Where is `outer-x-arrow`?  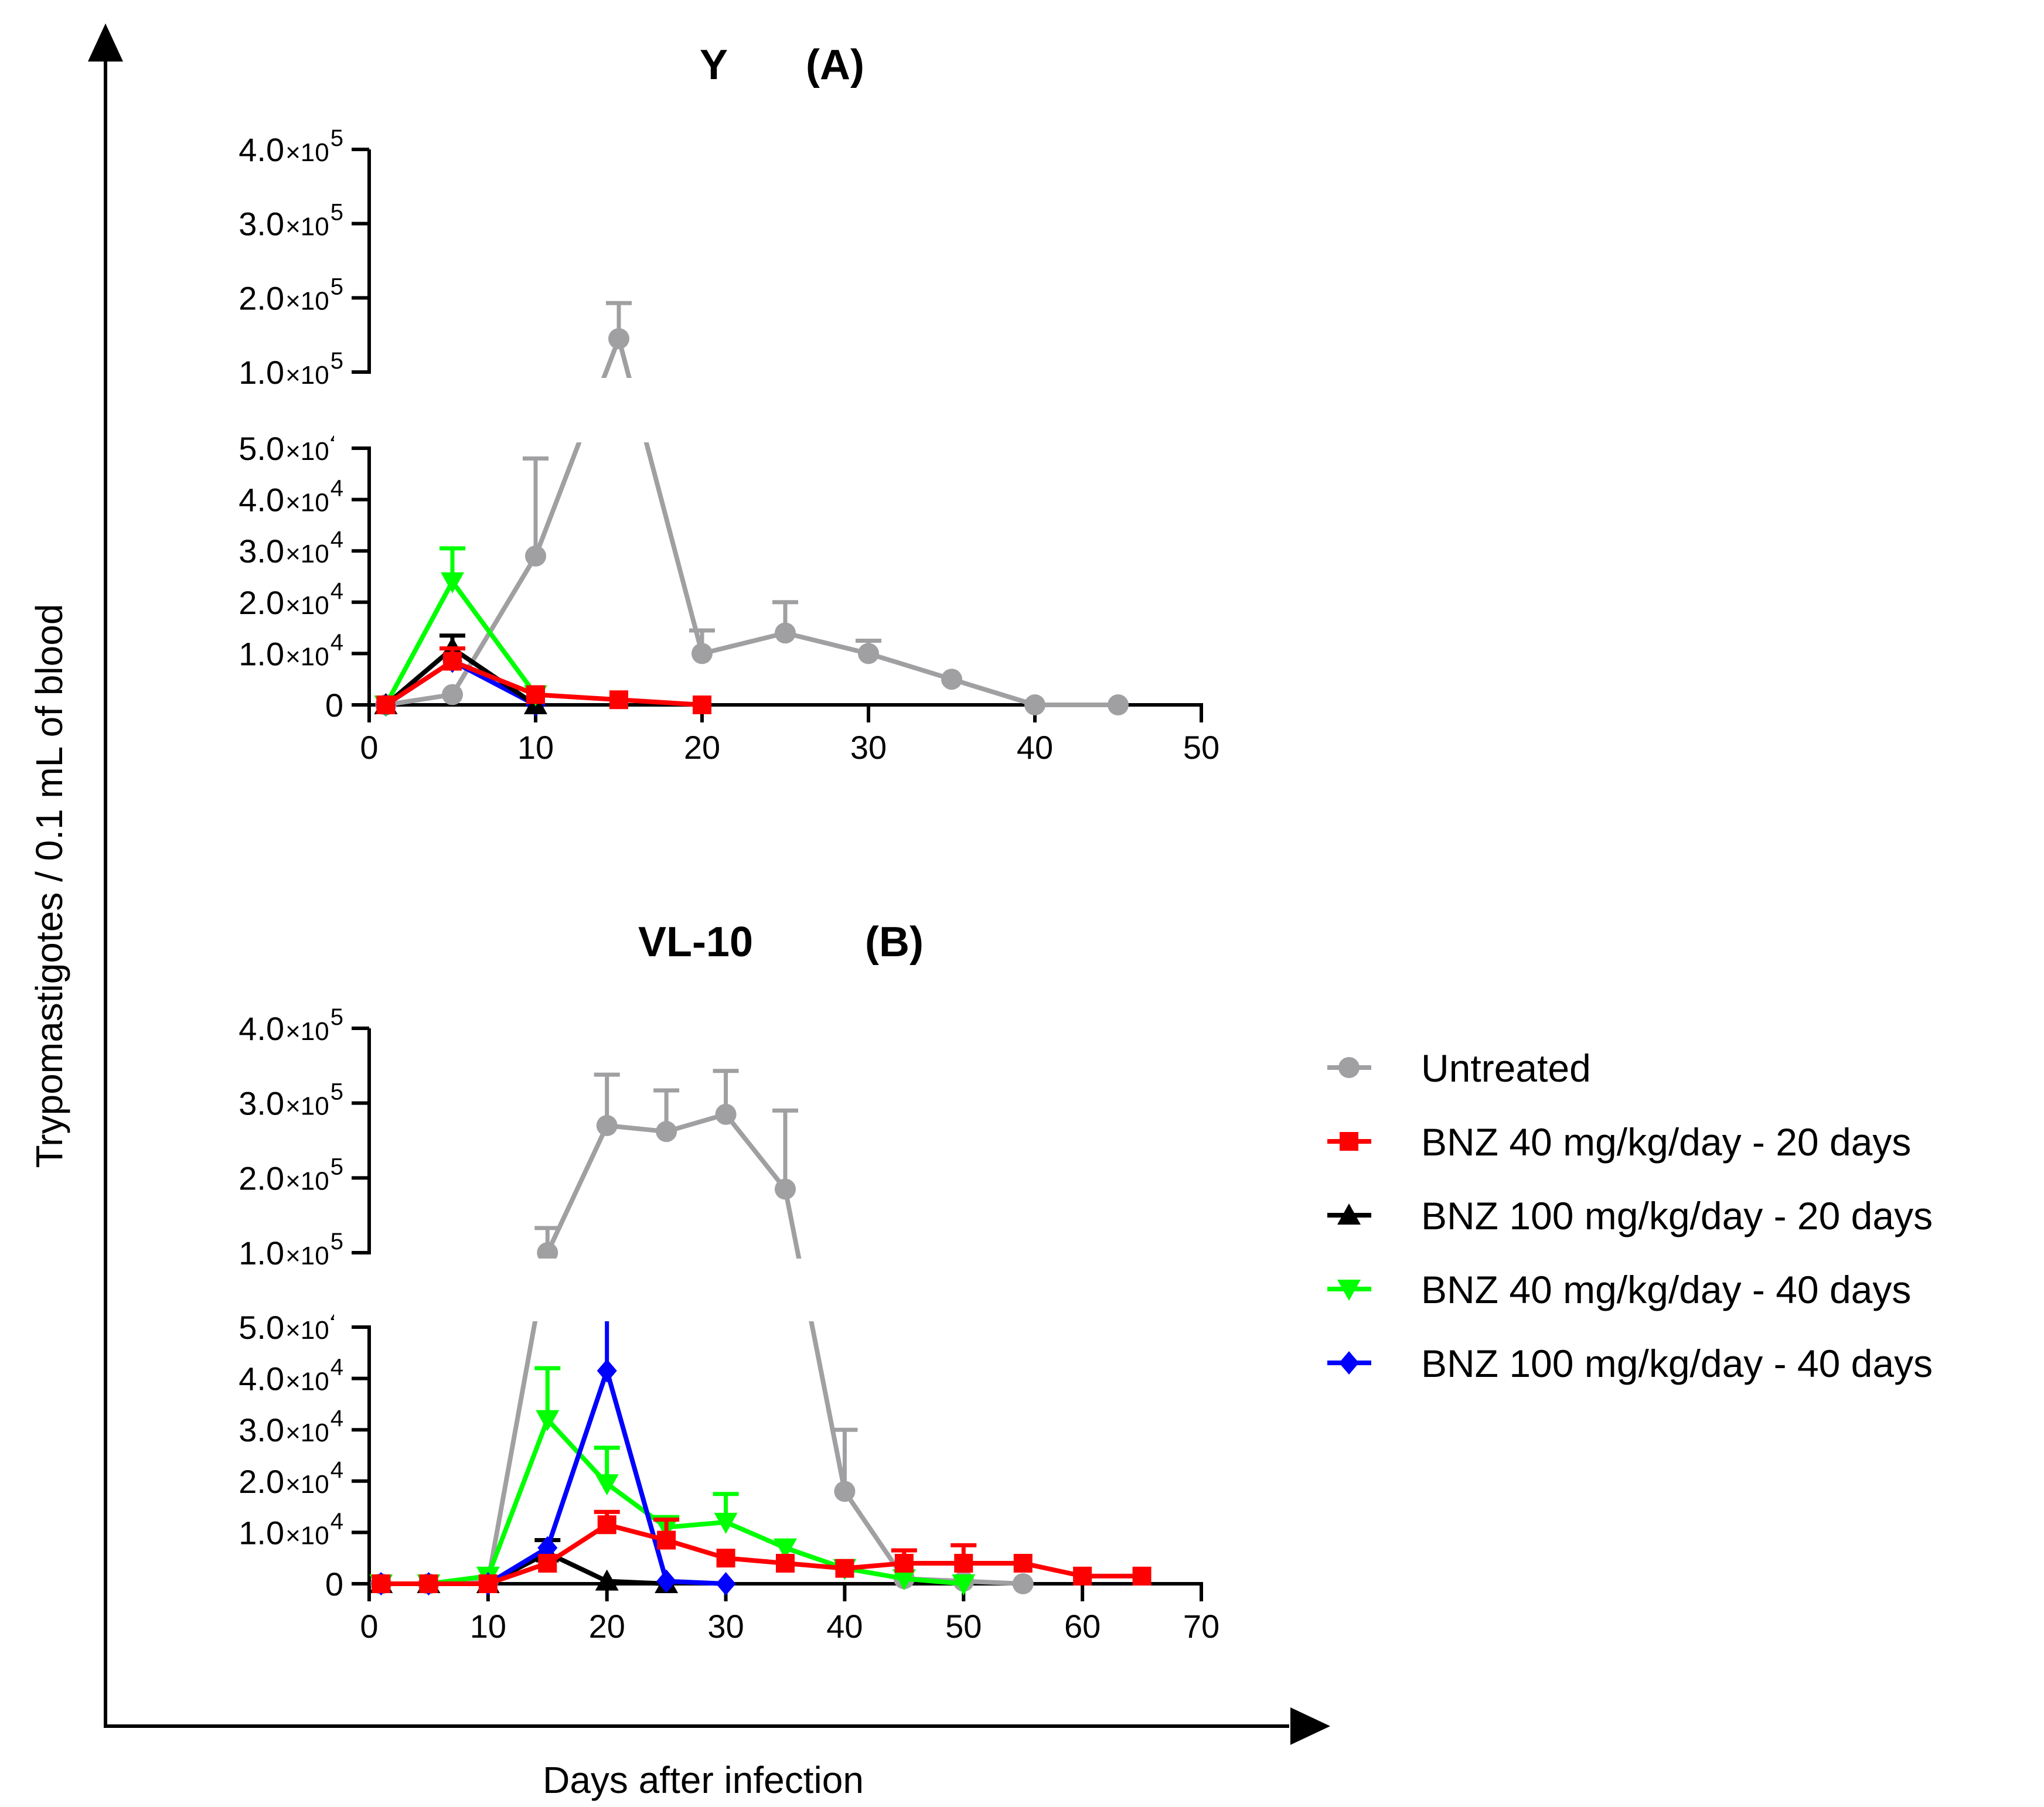 outer-x-arrow is located at coordinates (1310, 1726).